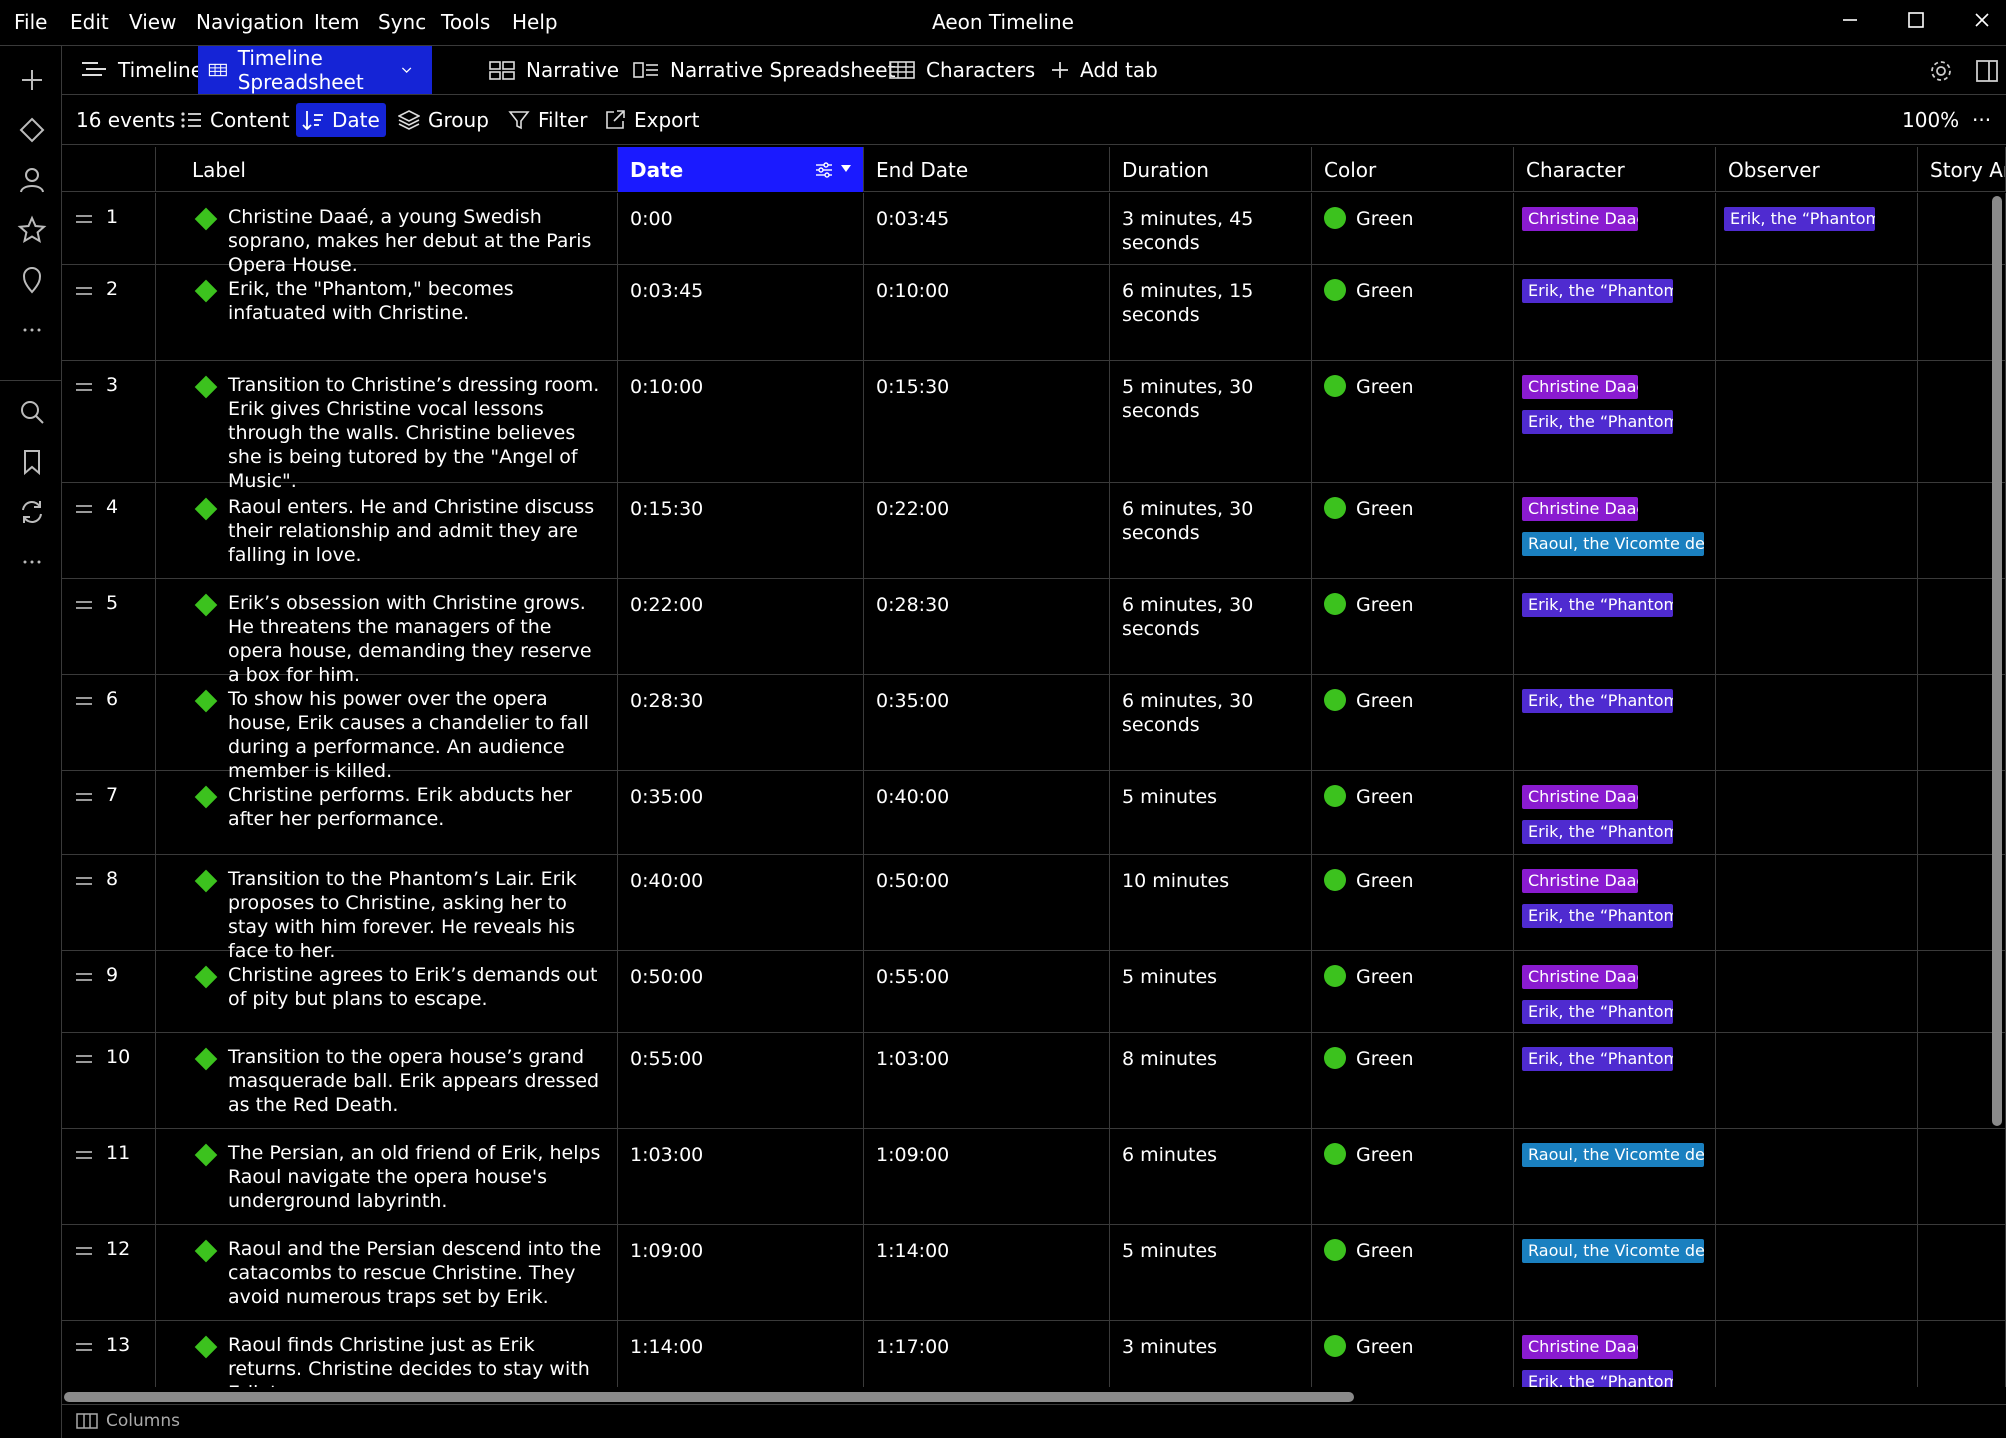 The height and width of the screenshot is (1438, 2006). I want to click on end-date-cell: 0:03:45, so click(987, 228).